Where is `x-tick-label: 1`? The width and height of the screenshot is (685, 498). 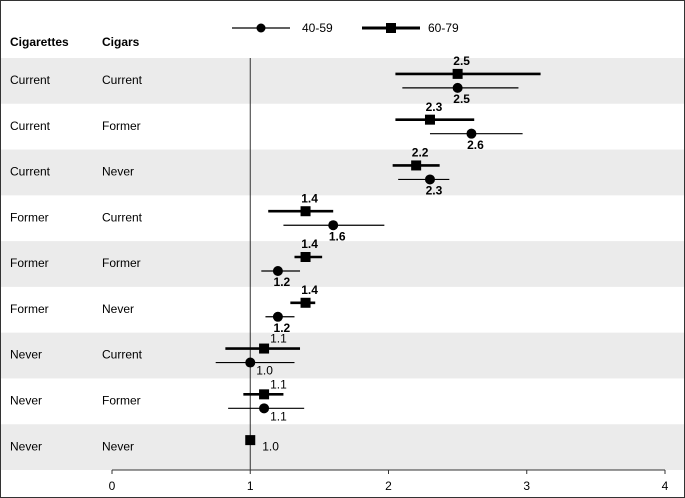 x-tick-label: 1 is located at coordinates (250, 486).